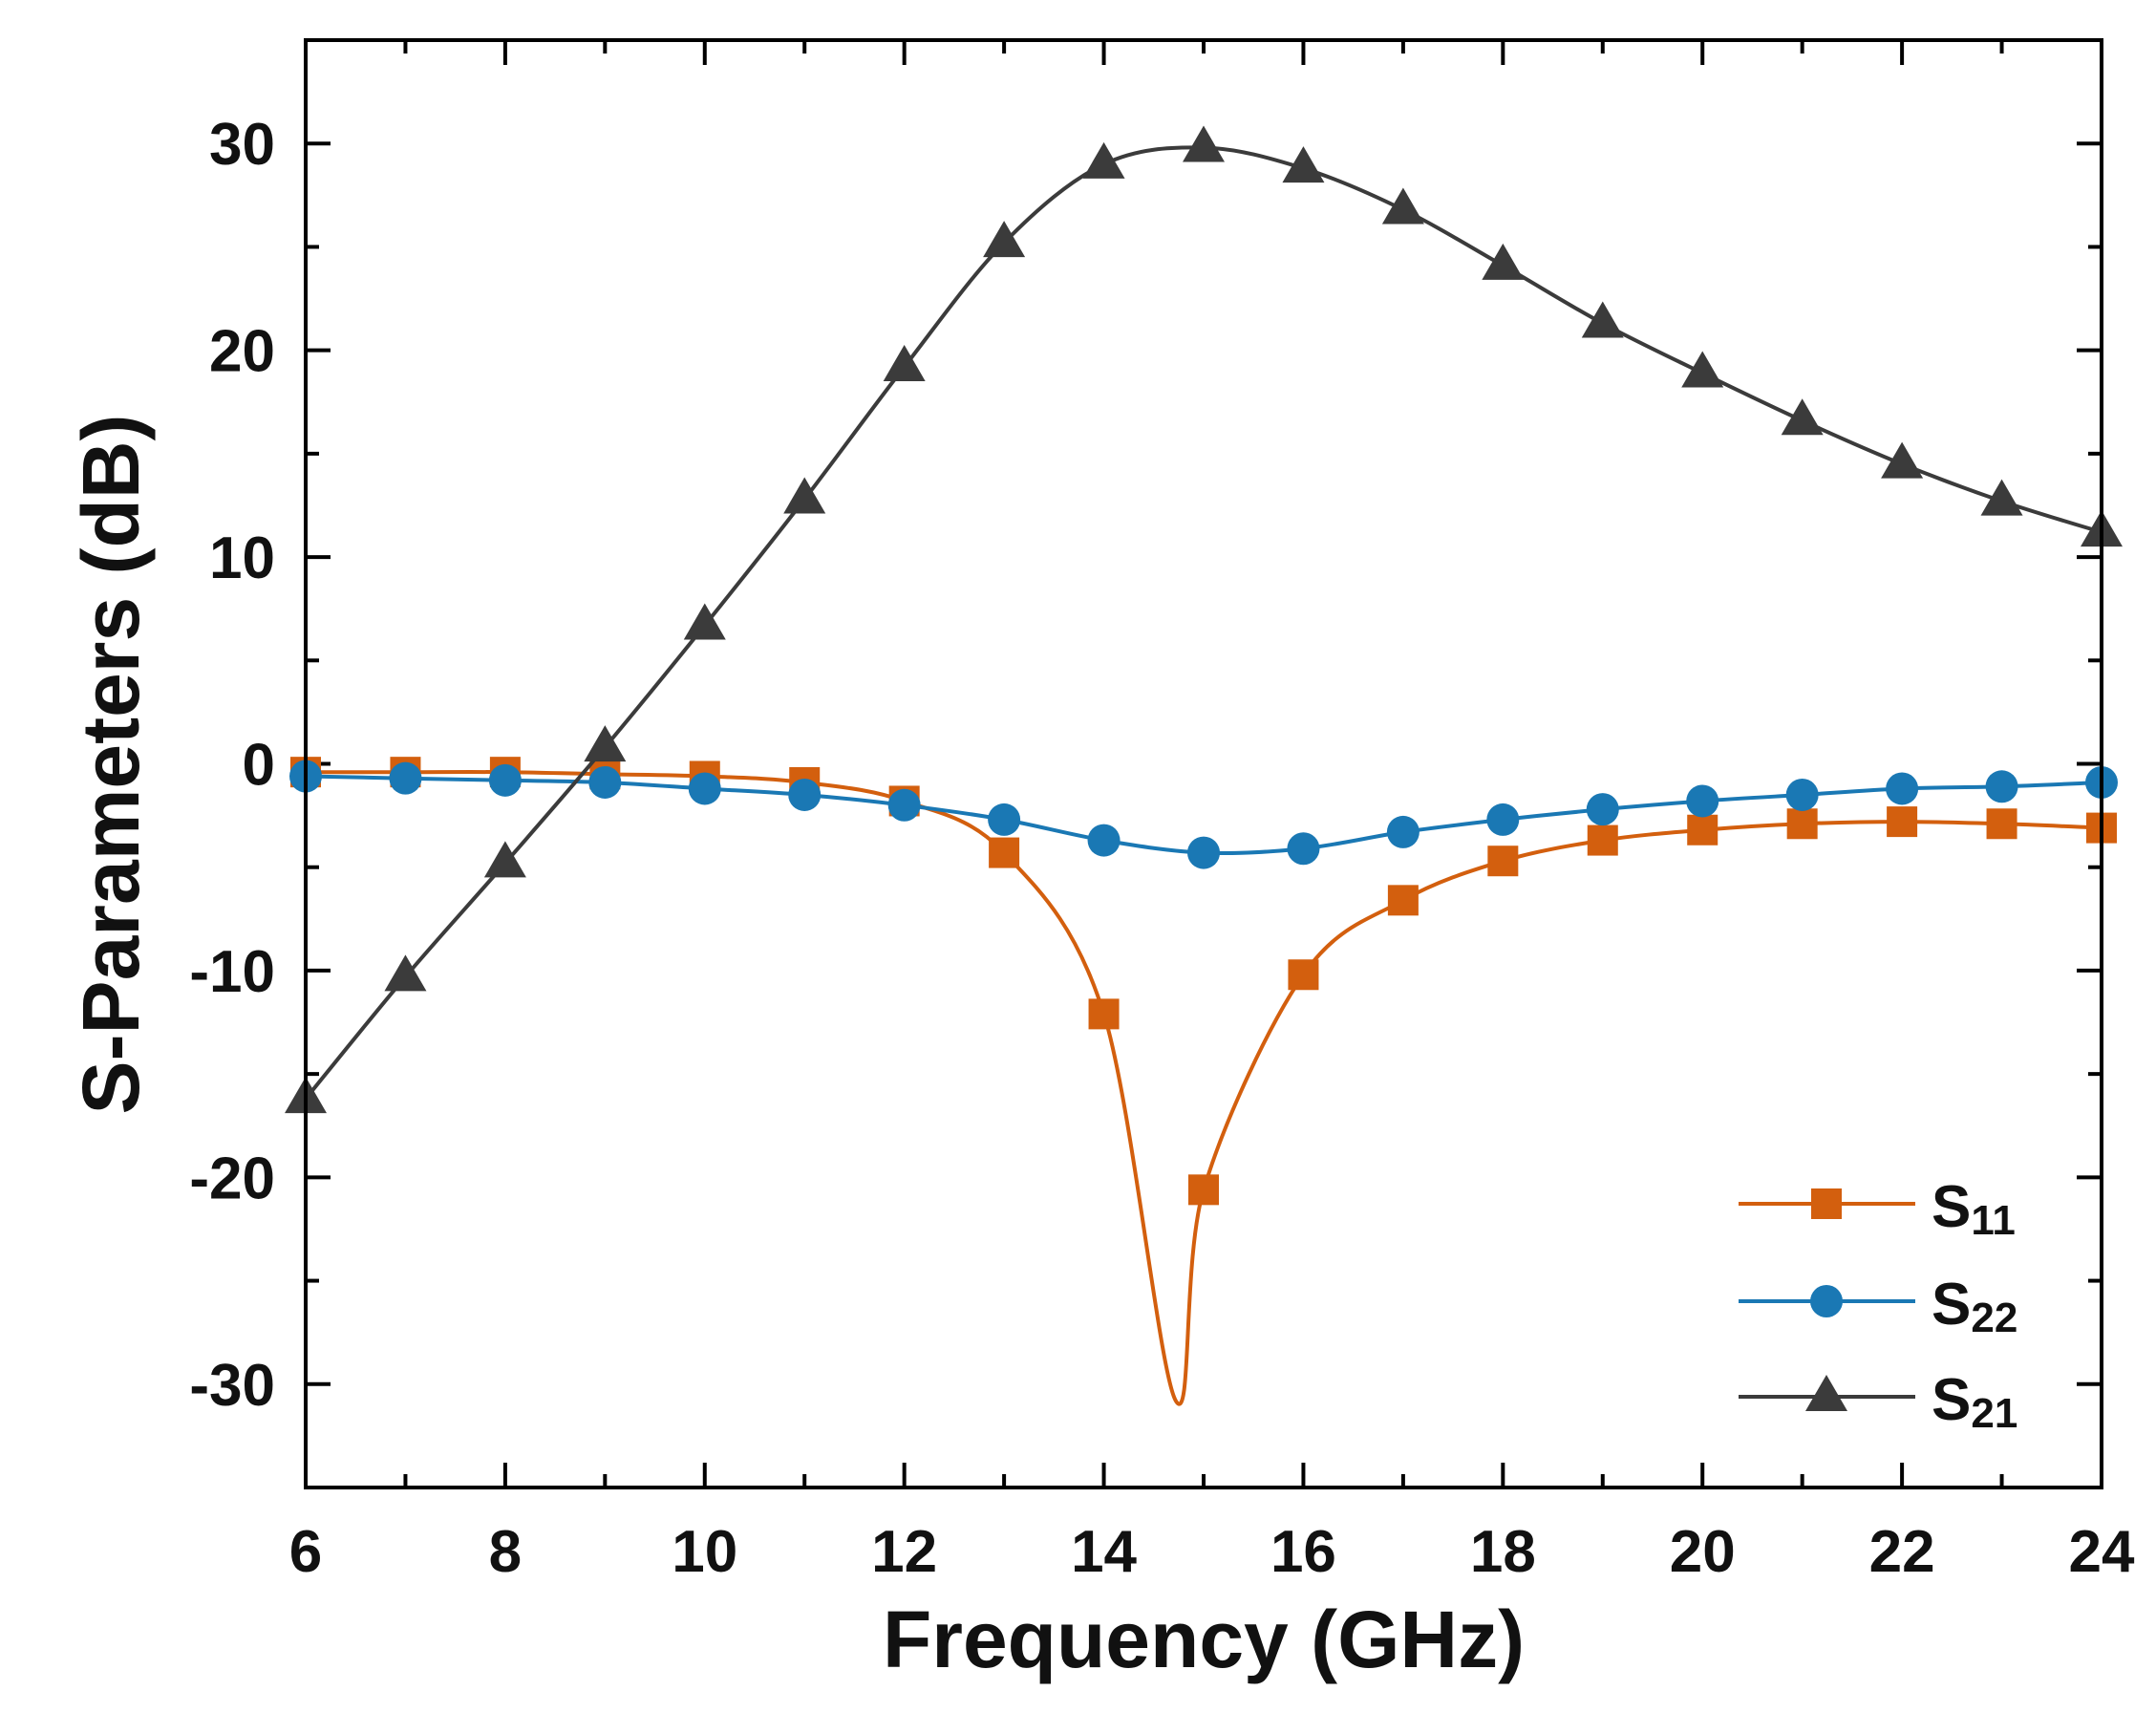 The height and width of the screenshot is (1734, 2156). Describe the element at coordinates (1104, 1552) in the screenshot. I see `x-tick-label: 14` at that location.